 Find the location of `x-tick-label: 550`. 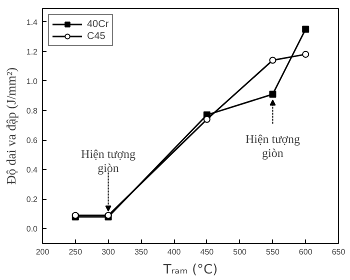

x-tick-label: 550 is located at coordinates (273, 252).